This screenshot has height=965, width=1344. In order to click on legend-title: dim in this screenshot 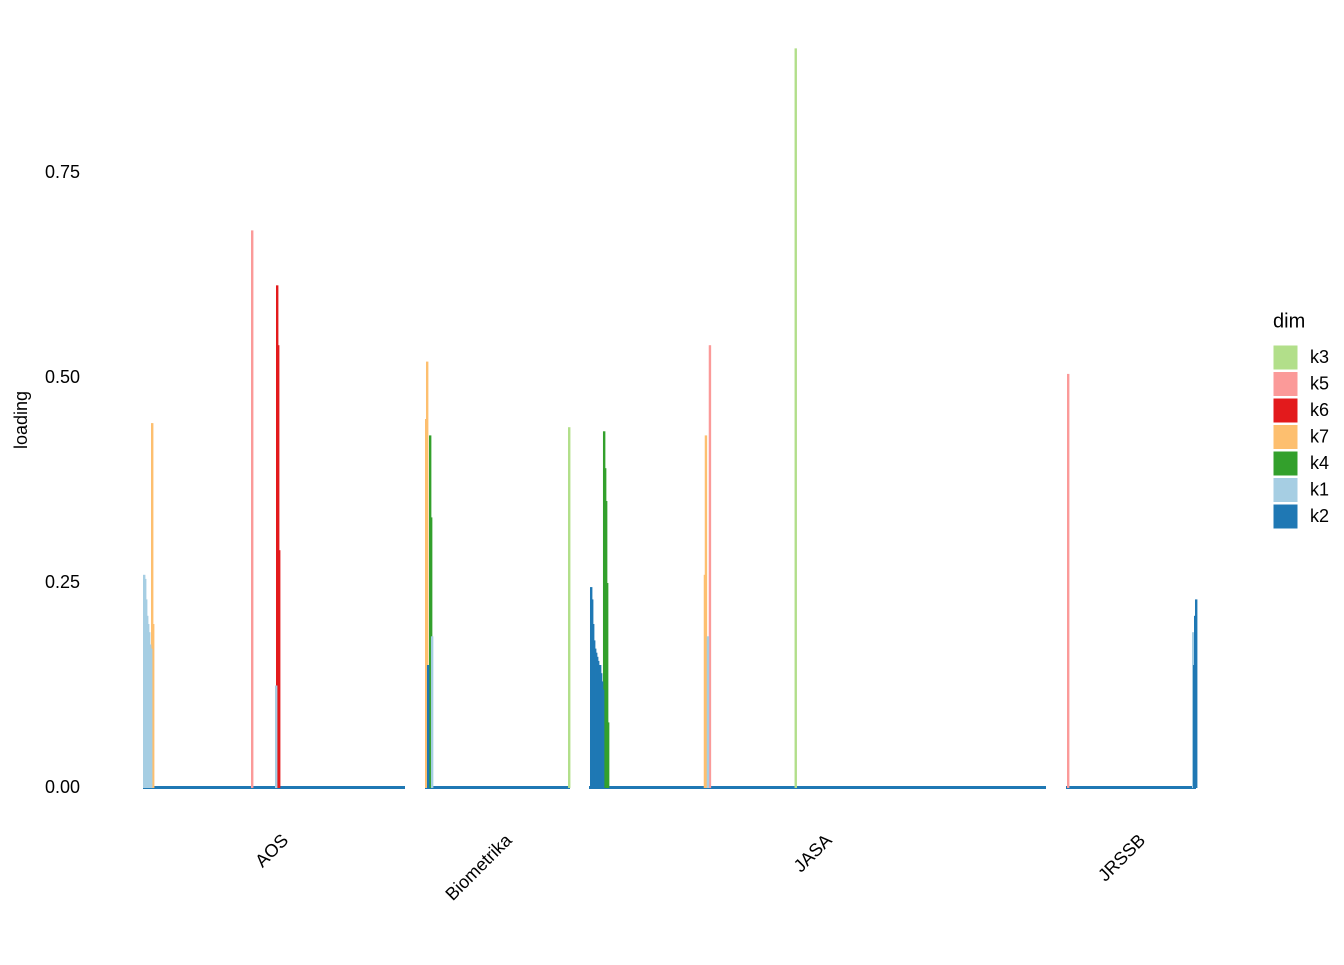, I will do `click(1289, 321)`.